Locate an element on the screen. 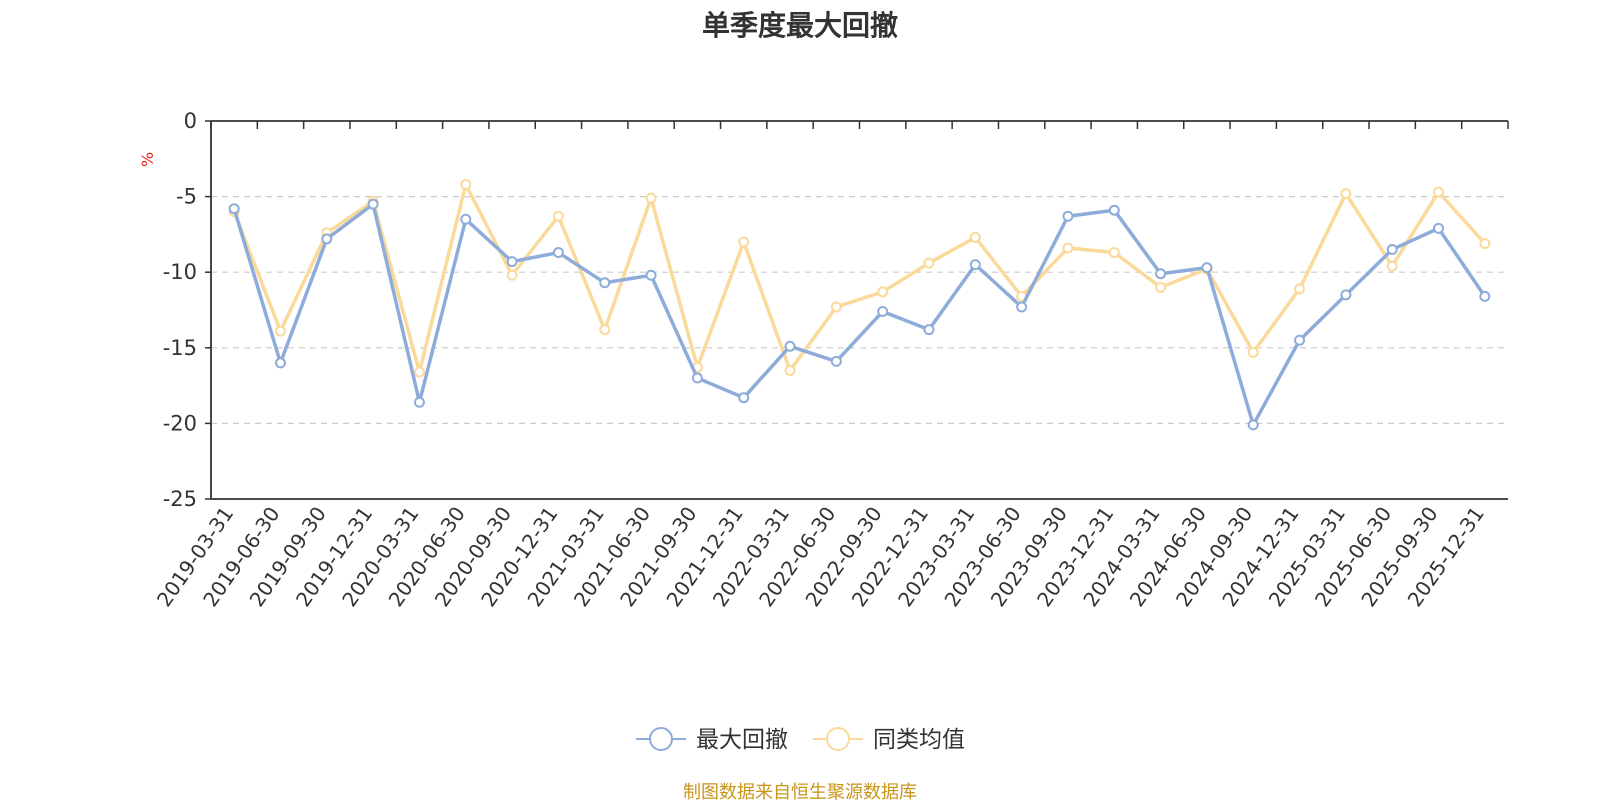 The width and height of the screenshot is (1600, 804). legend-label: 最大回撤 is located at coordinates (742, 740).